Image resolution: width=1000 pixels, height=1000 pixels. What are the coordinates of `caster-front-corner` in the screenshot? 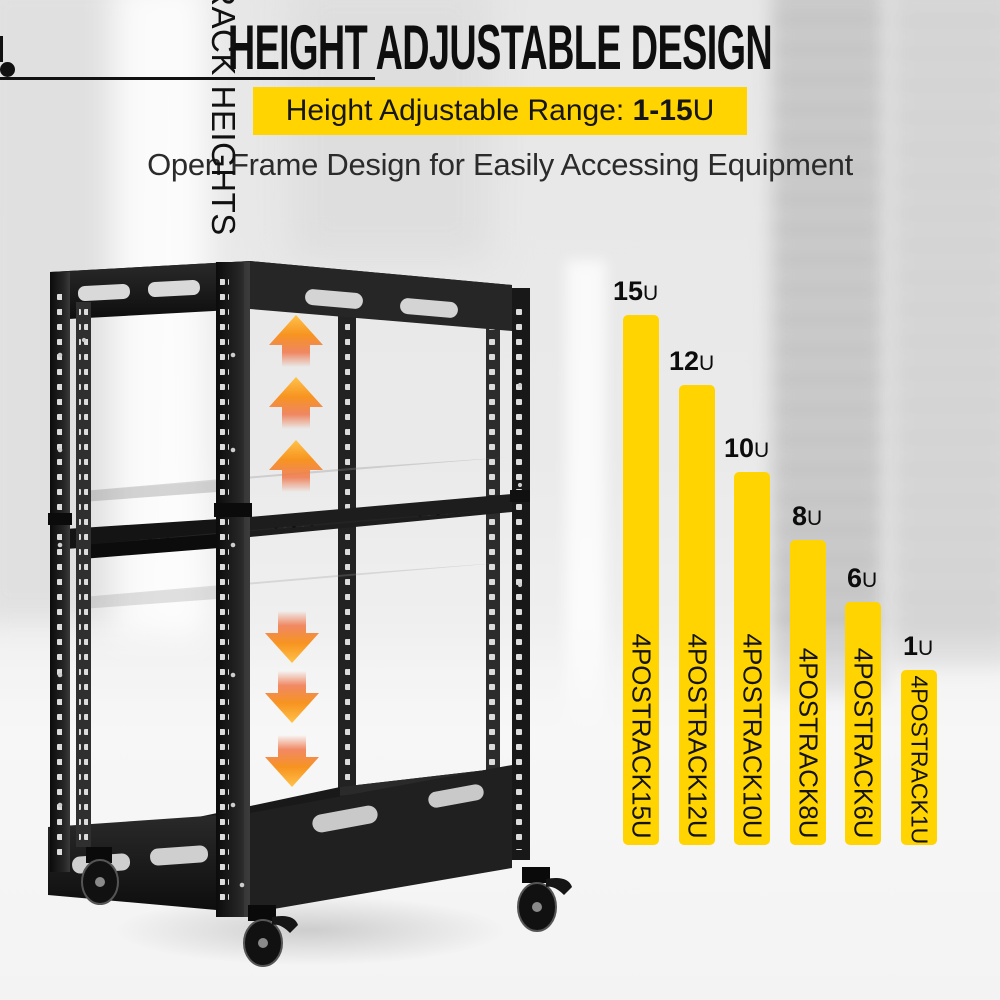 It's located at (270, 936).